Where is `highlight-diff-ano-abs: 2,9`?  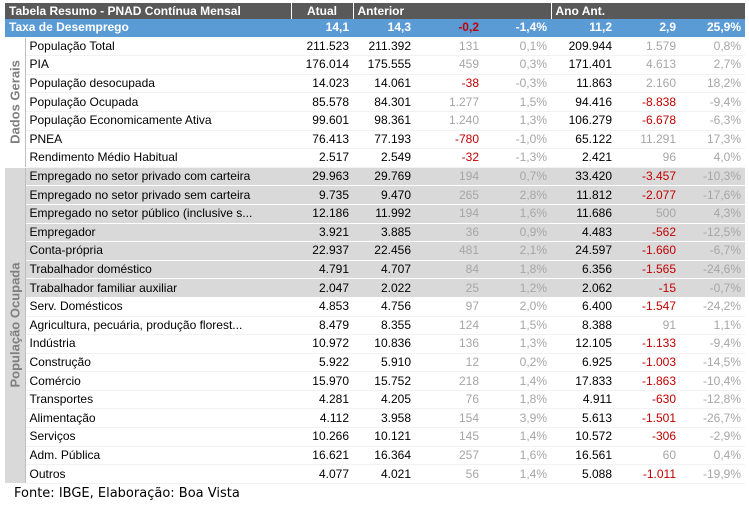 highlight-diff-ano-abs: 2,9 is located at coordinates (648, 28).